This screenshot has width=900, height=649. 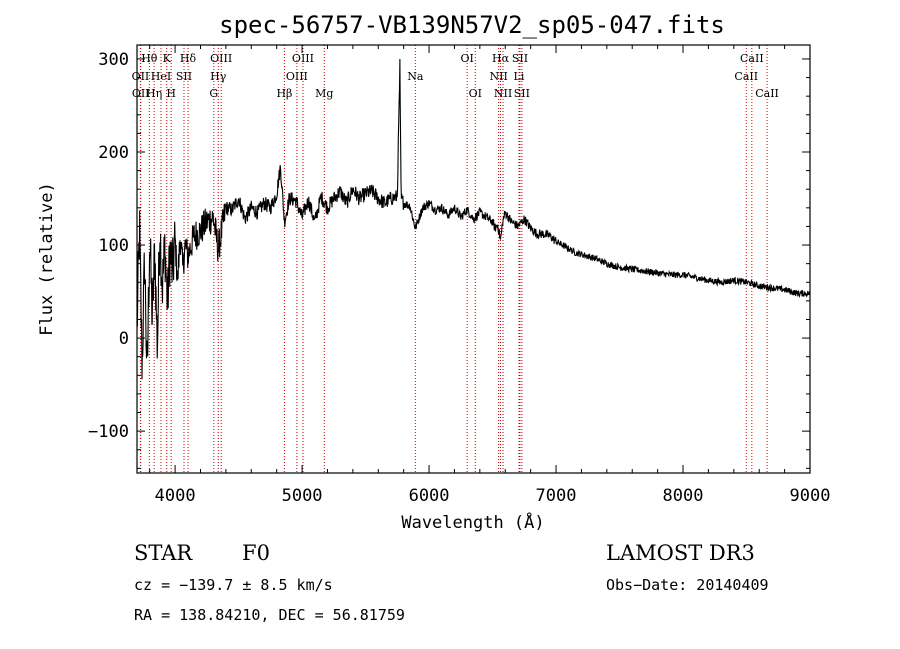 I want to click on y-tick-label: 100, so click(x=113, y=246).